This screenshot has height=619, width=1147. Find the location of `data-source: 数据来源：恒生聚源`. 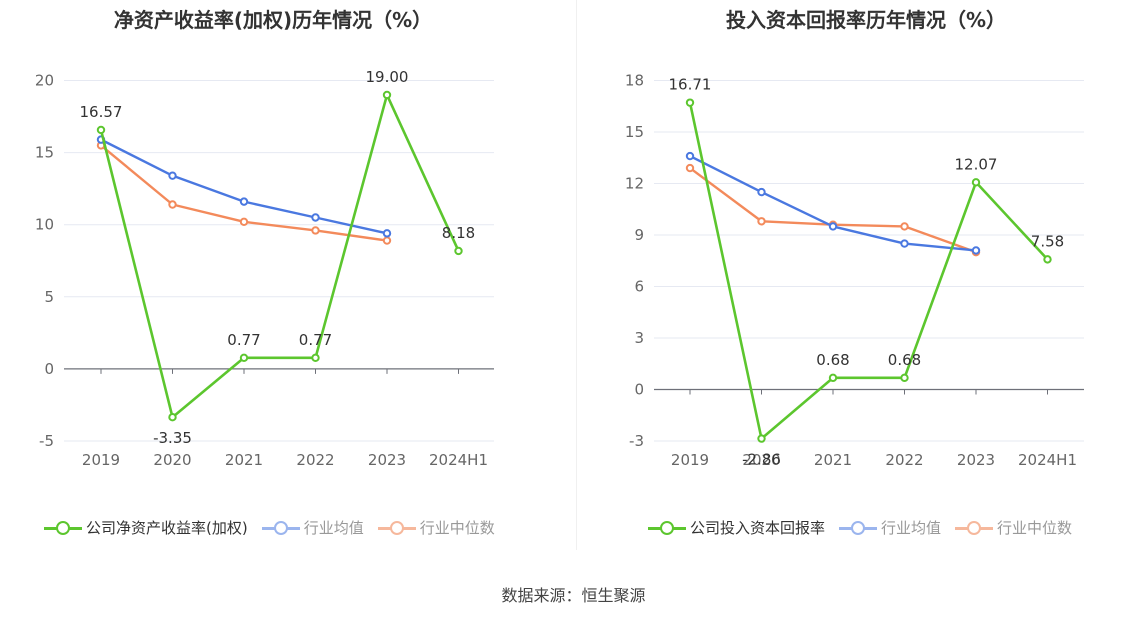

data-source: 数据来源：恒生聚源 is located at coordinates (573, 595).